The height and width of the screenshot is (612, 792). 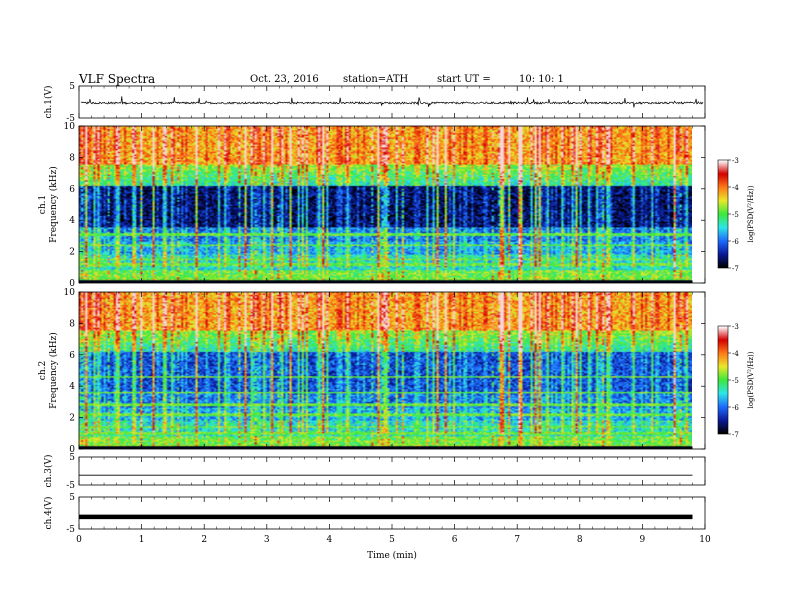 What do you see at coordinates (284, 79) in the screenshot?
I see `date-label: Oct. 23, 2016` at bounding box center [284, 79].